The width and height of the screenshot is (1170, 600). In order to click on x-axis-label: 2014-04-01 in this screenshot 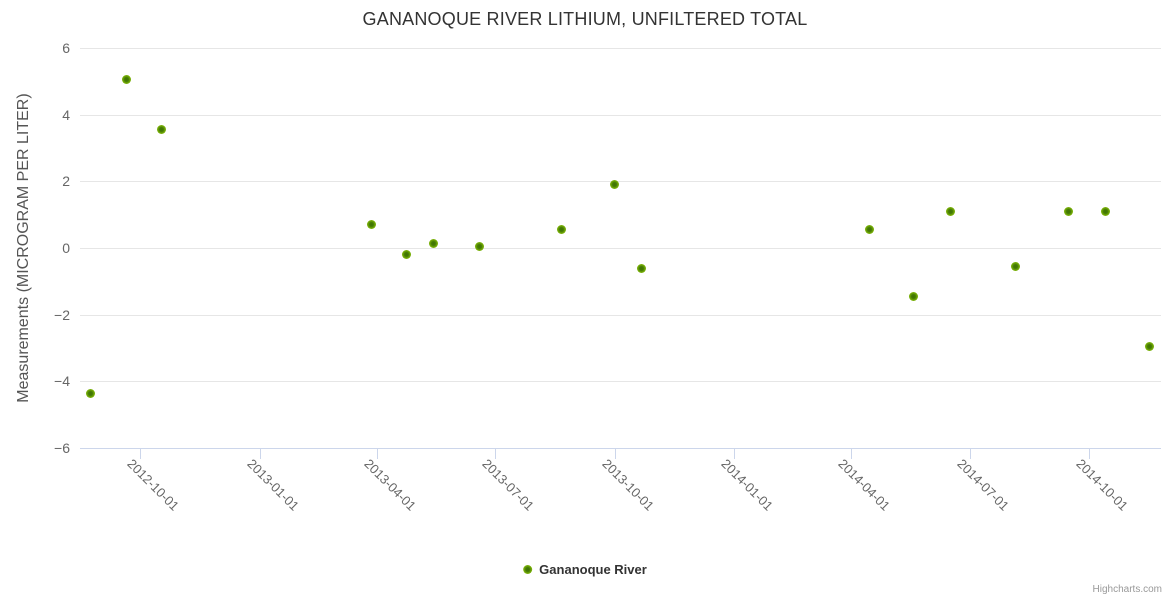, I will do `click(864, 485)`.